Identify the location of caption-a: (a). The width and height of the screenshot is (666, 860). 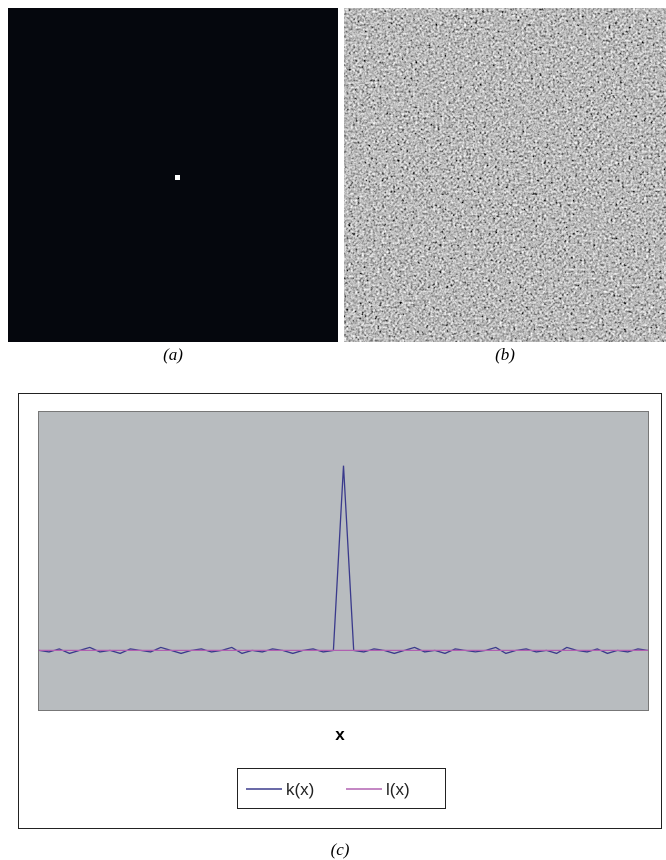
(173, 354).